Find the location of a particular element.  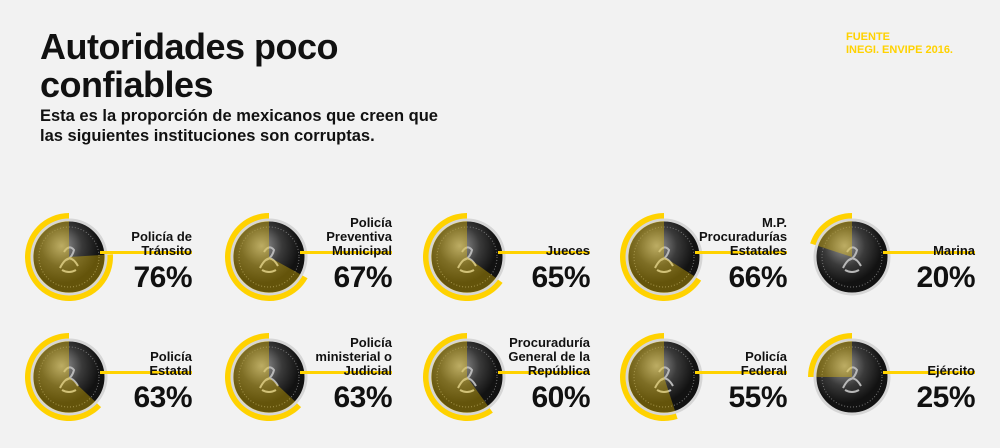

source-note: FUENTE INEGI. ENVIPE 2016. is located at coordinates (899, 44).